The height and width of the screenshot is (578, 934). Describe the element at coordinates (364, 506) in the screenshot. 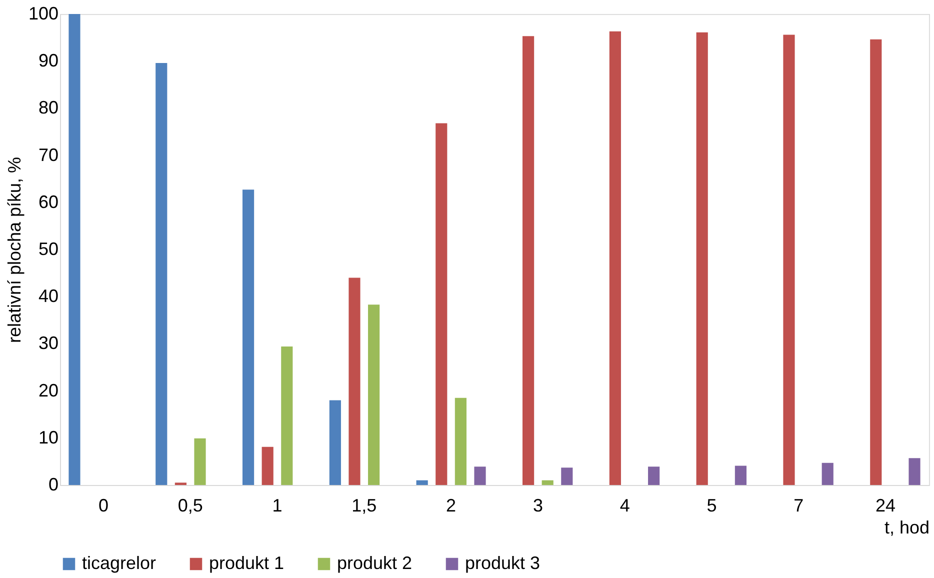

I see `x-tick-label: 1,5` at that location.